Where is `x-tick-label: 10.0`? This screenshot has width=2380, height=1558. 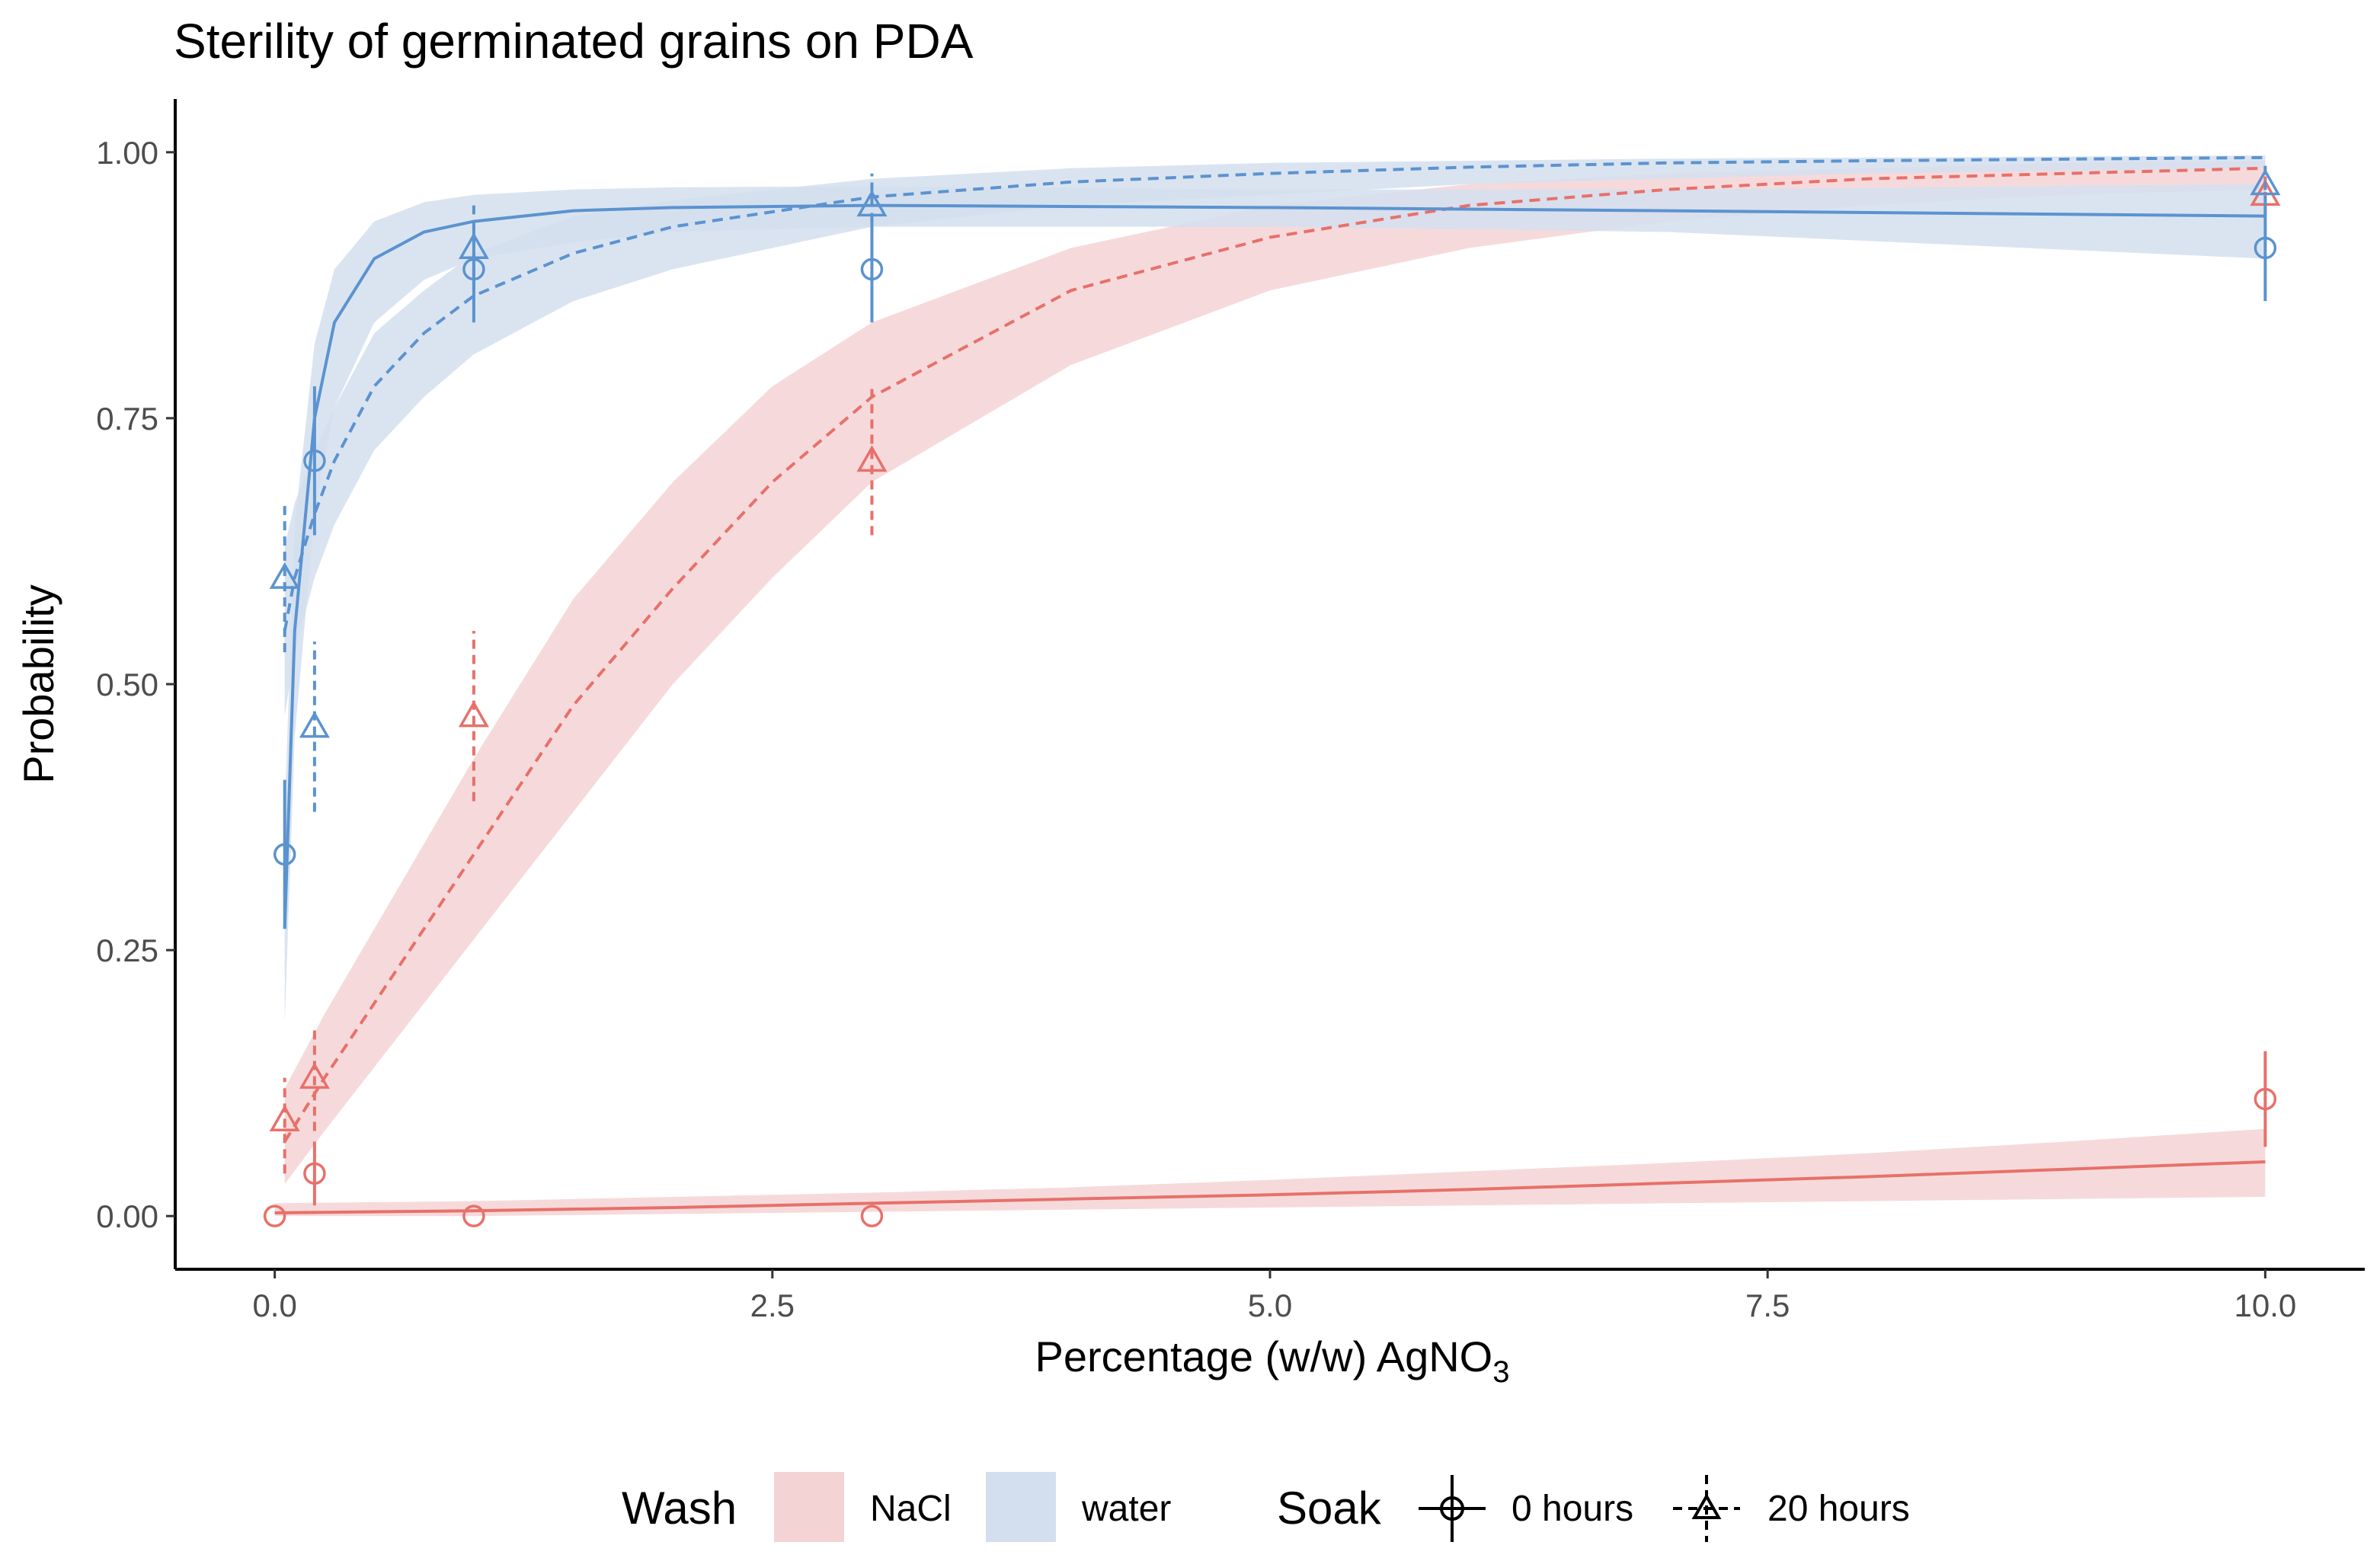
x-tick-label: 10.0 is located at coordinates (2265, 1306).